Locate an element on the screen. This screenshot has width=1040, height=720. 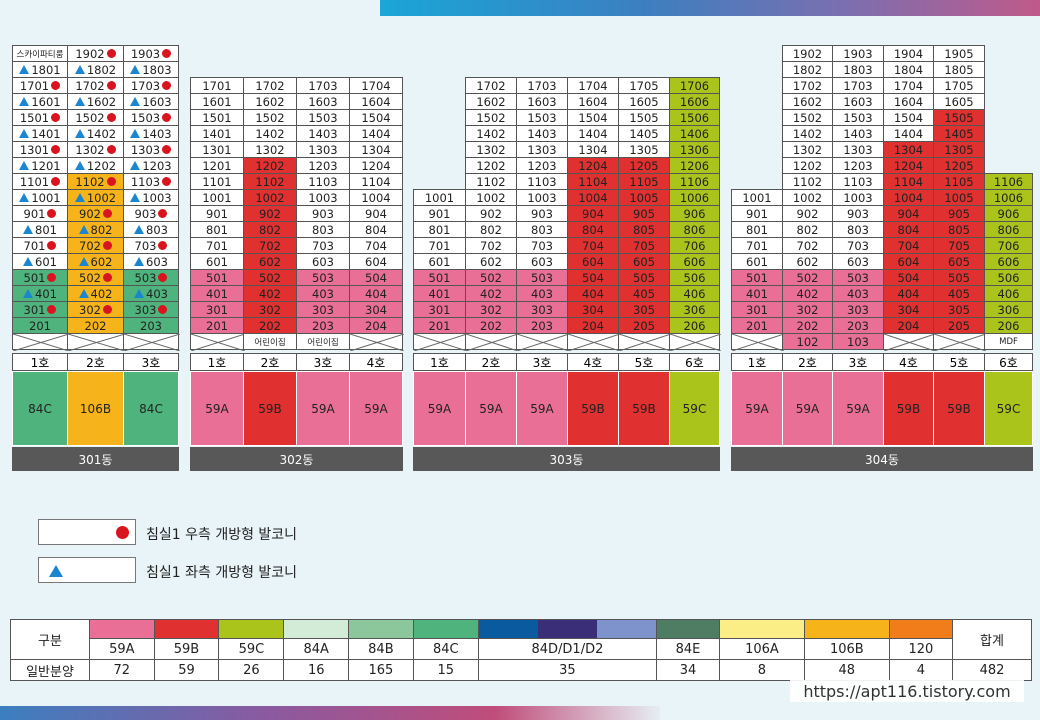
unit-cell: 1802 is located at coordinates (95, 69).